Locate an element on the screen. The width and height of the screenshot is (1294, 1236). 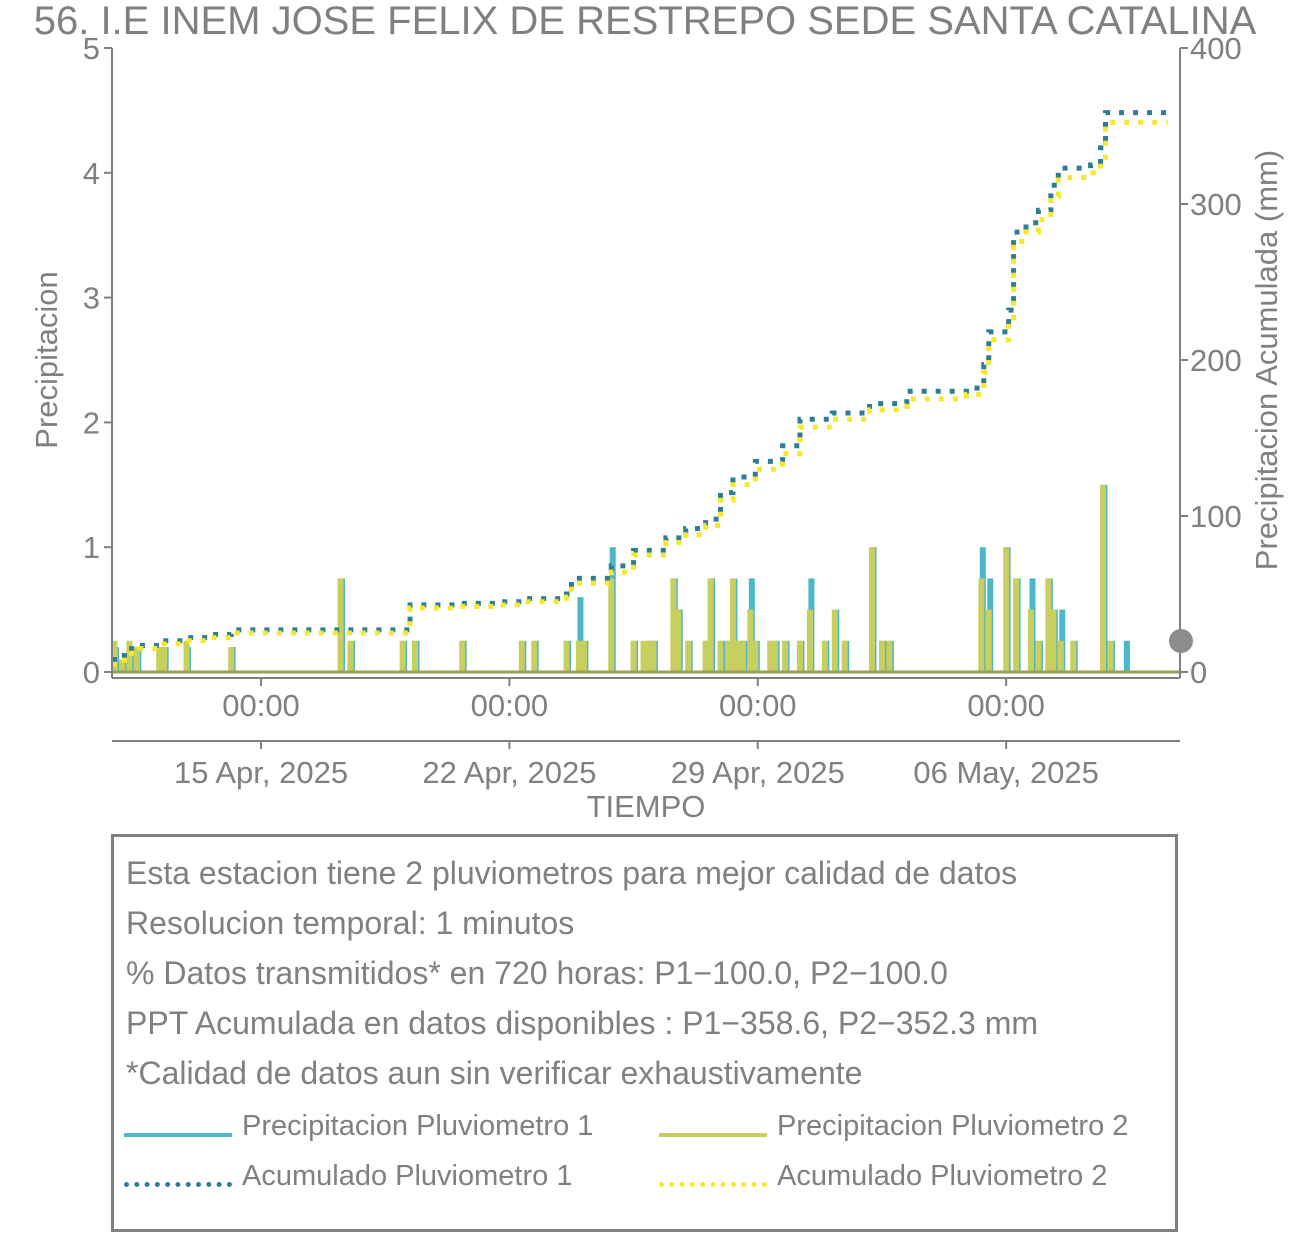
y-right-tick-label: 200 is located at coordinates (1216, 360).